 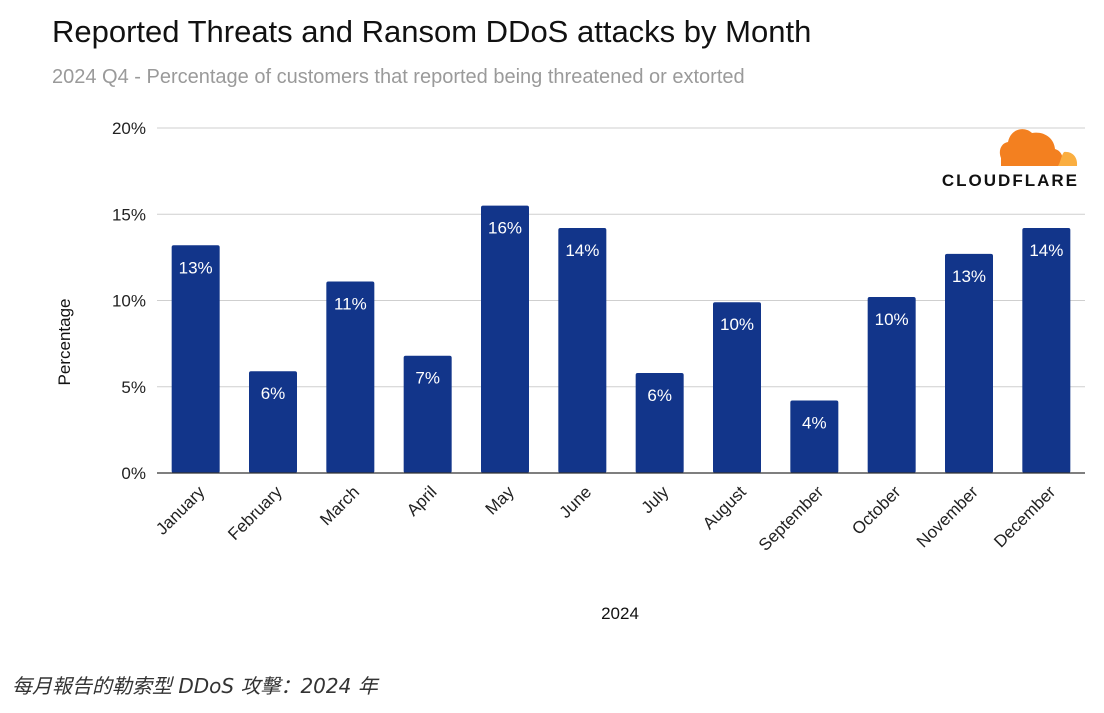 What do you see at coordinates (620, 613) in the screenshot?
I see `x-axis-title: 2024` at bounding box center [620, 613].